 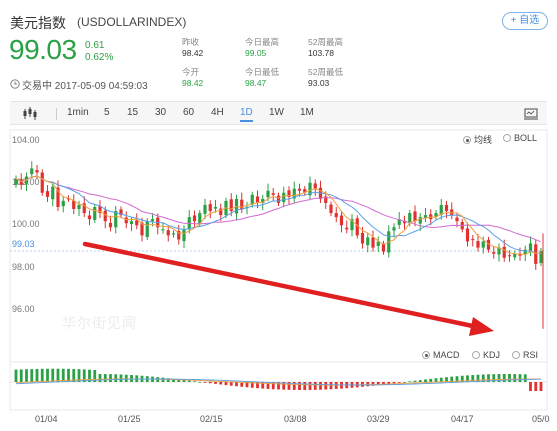 I want to click on period-30: 30, so click(x=161, y=112).